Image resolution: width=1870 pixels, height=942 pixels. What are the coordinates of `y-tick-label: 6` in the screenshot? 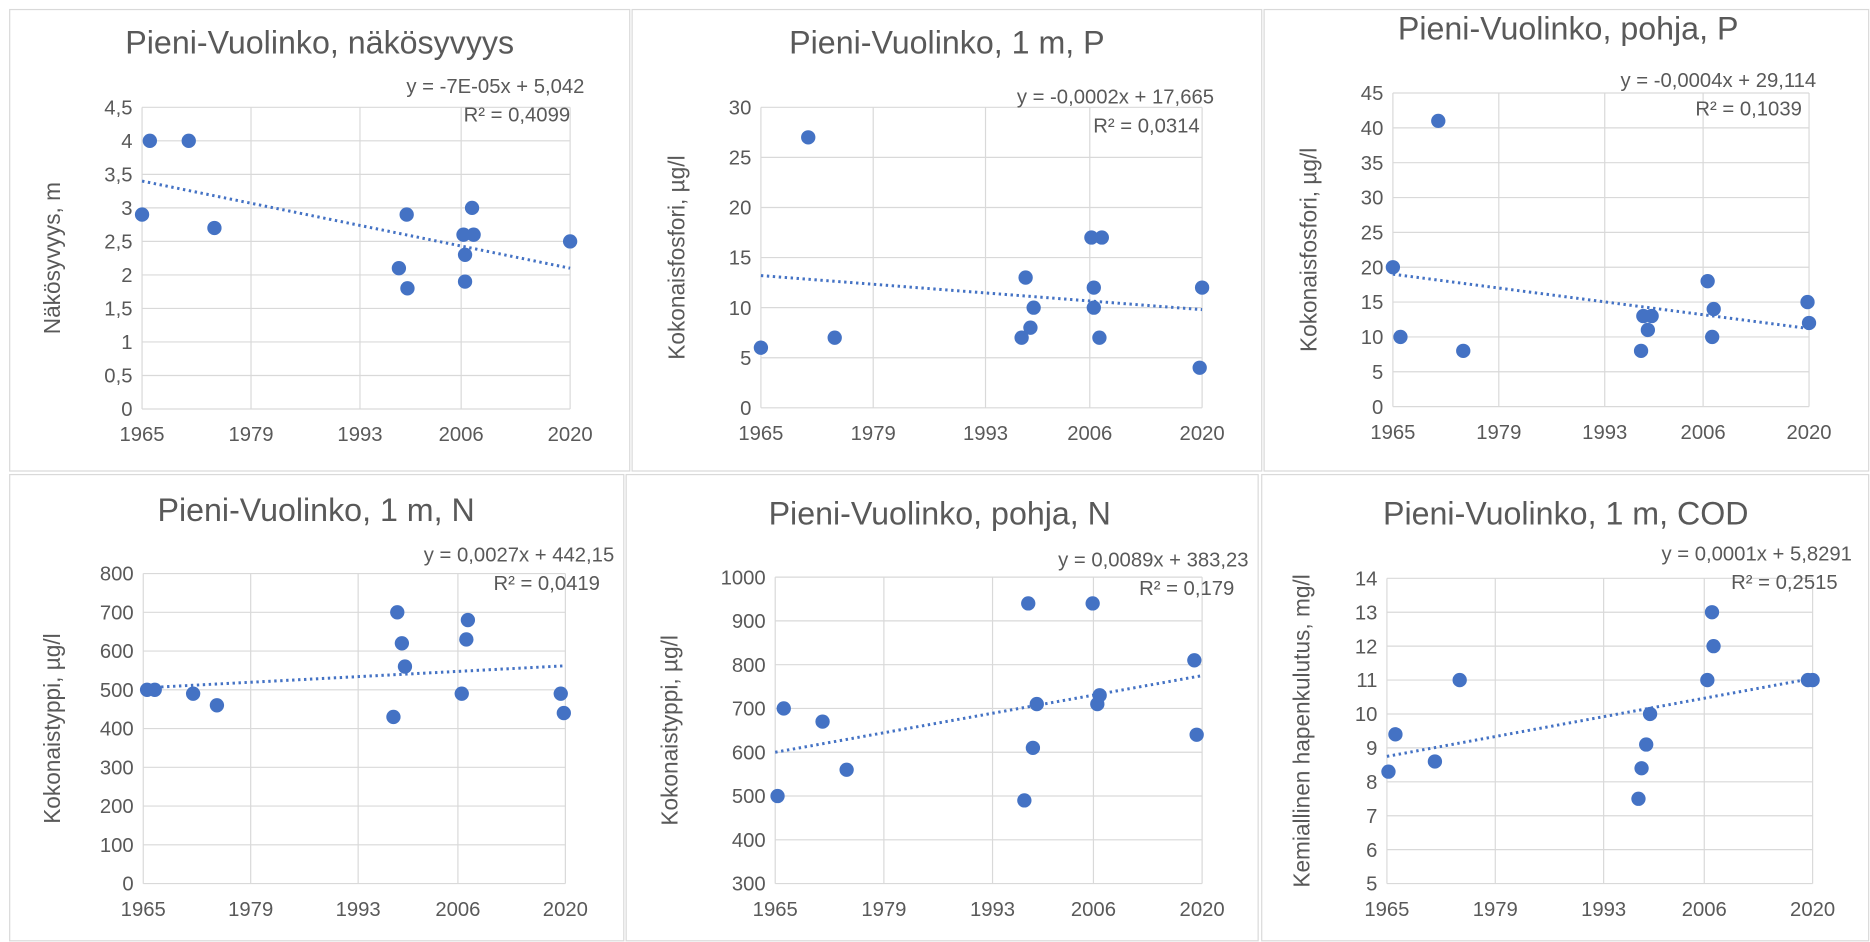 It's located at (1371, 851).